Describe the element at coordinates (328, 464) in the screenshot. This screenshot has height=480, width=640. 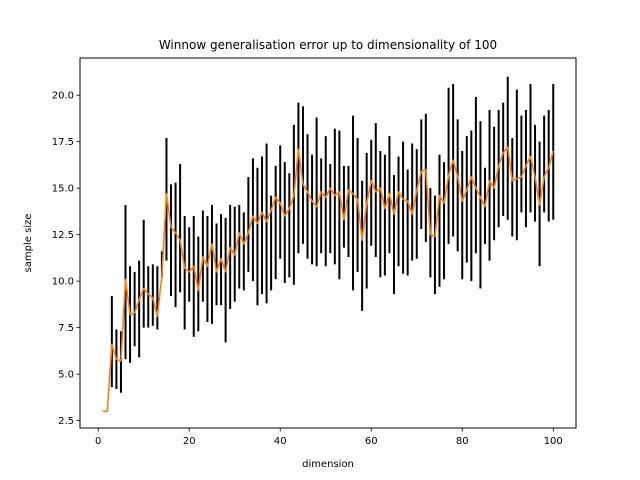
I see `x-axis-label: dimension` at that location.